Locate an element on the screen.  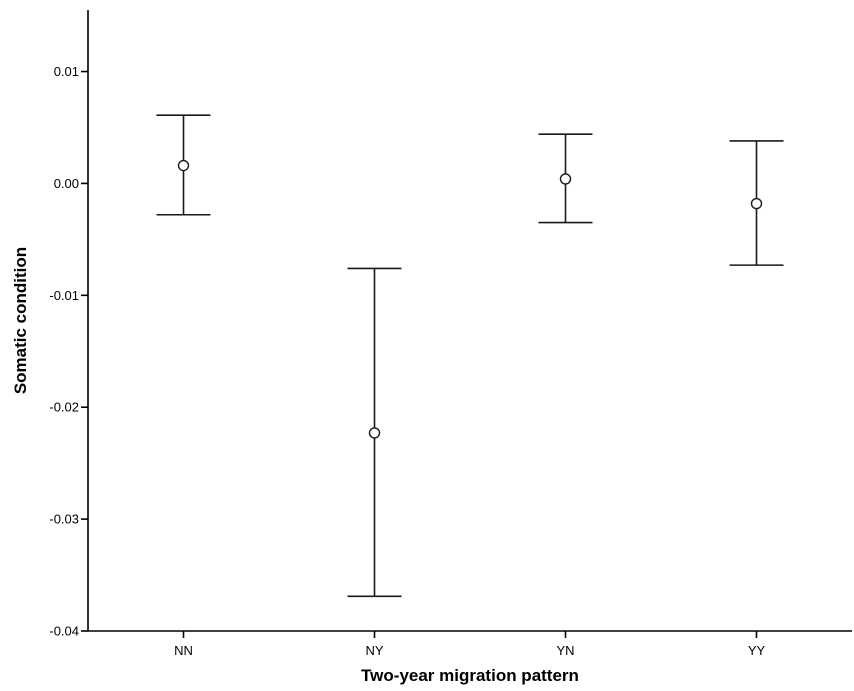
y-tick-label: -0.03 is located at coordinates (64, 519).